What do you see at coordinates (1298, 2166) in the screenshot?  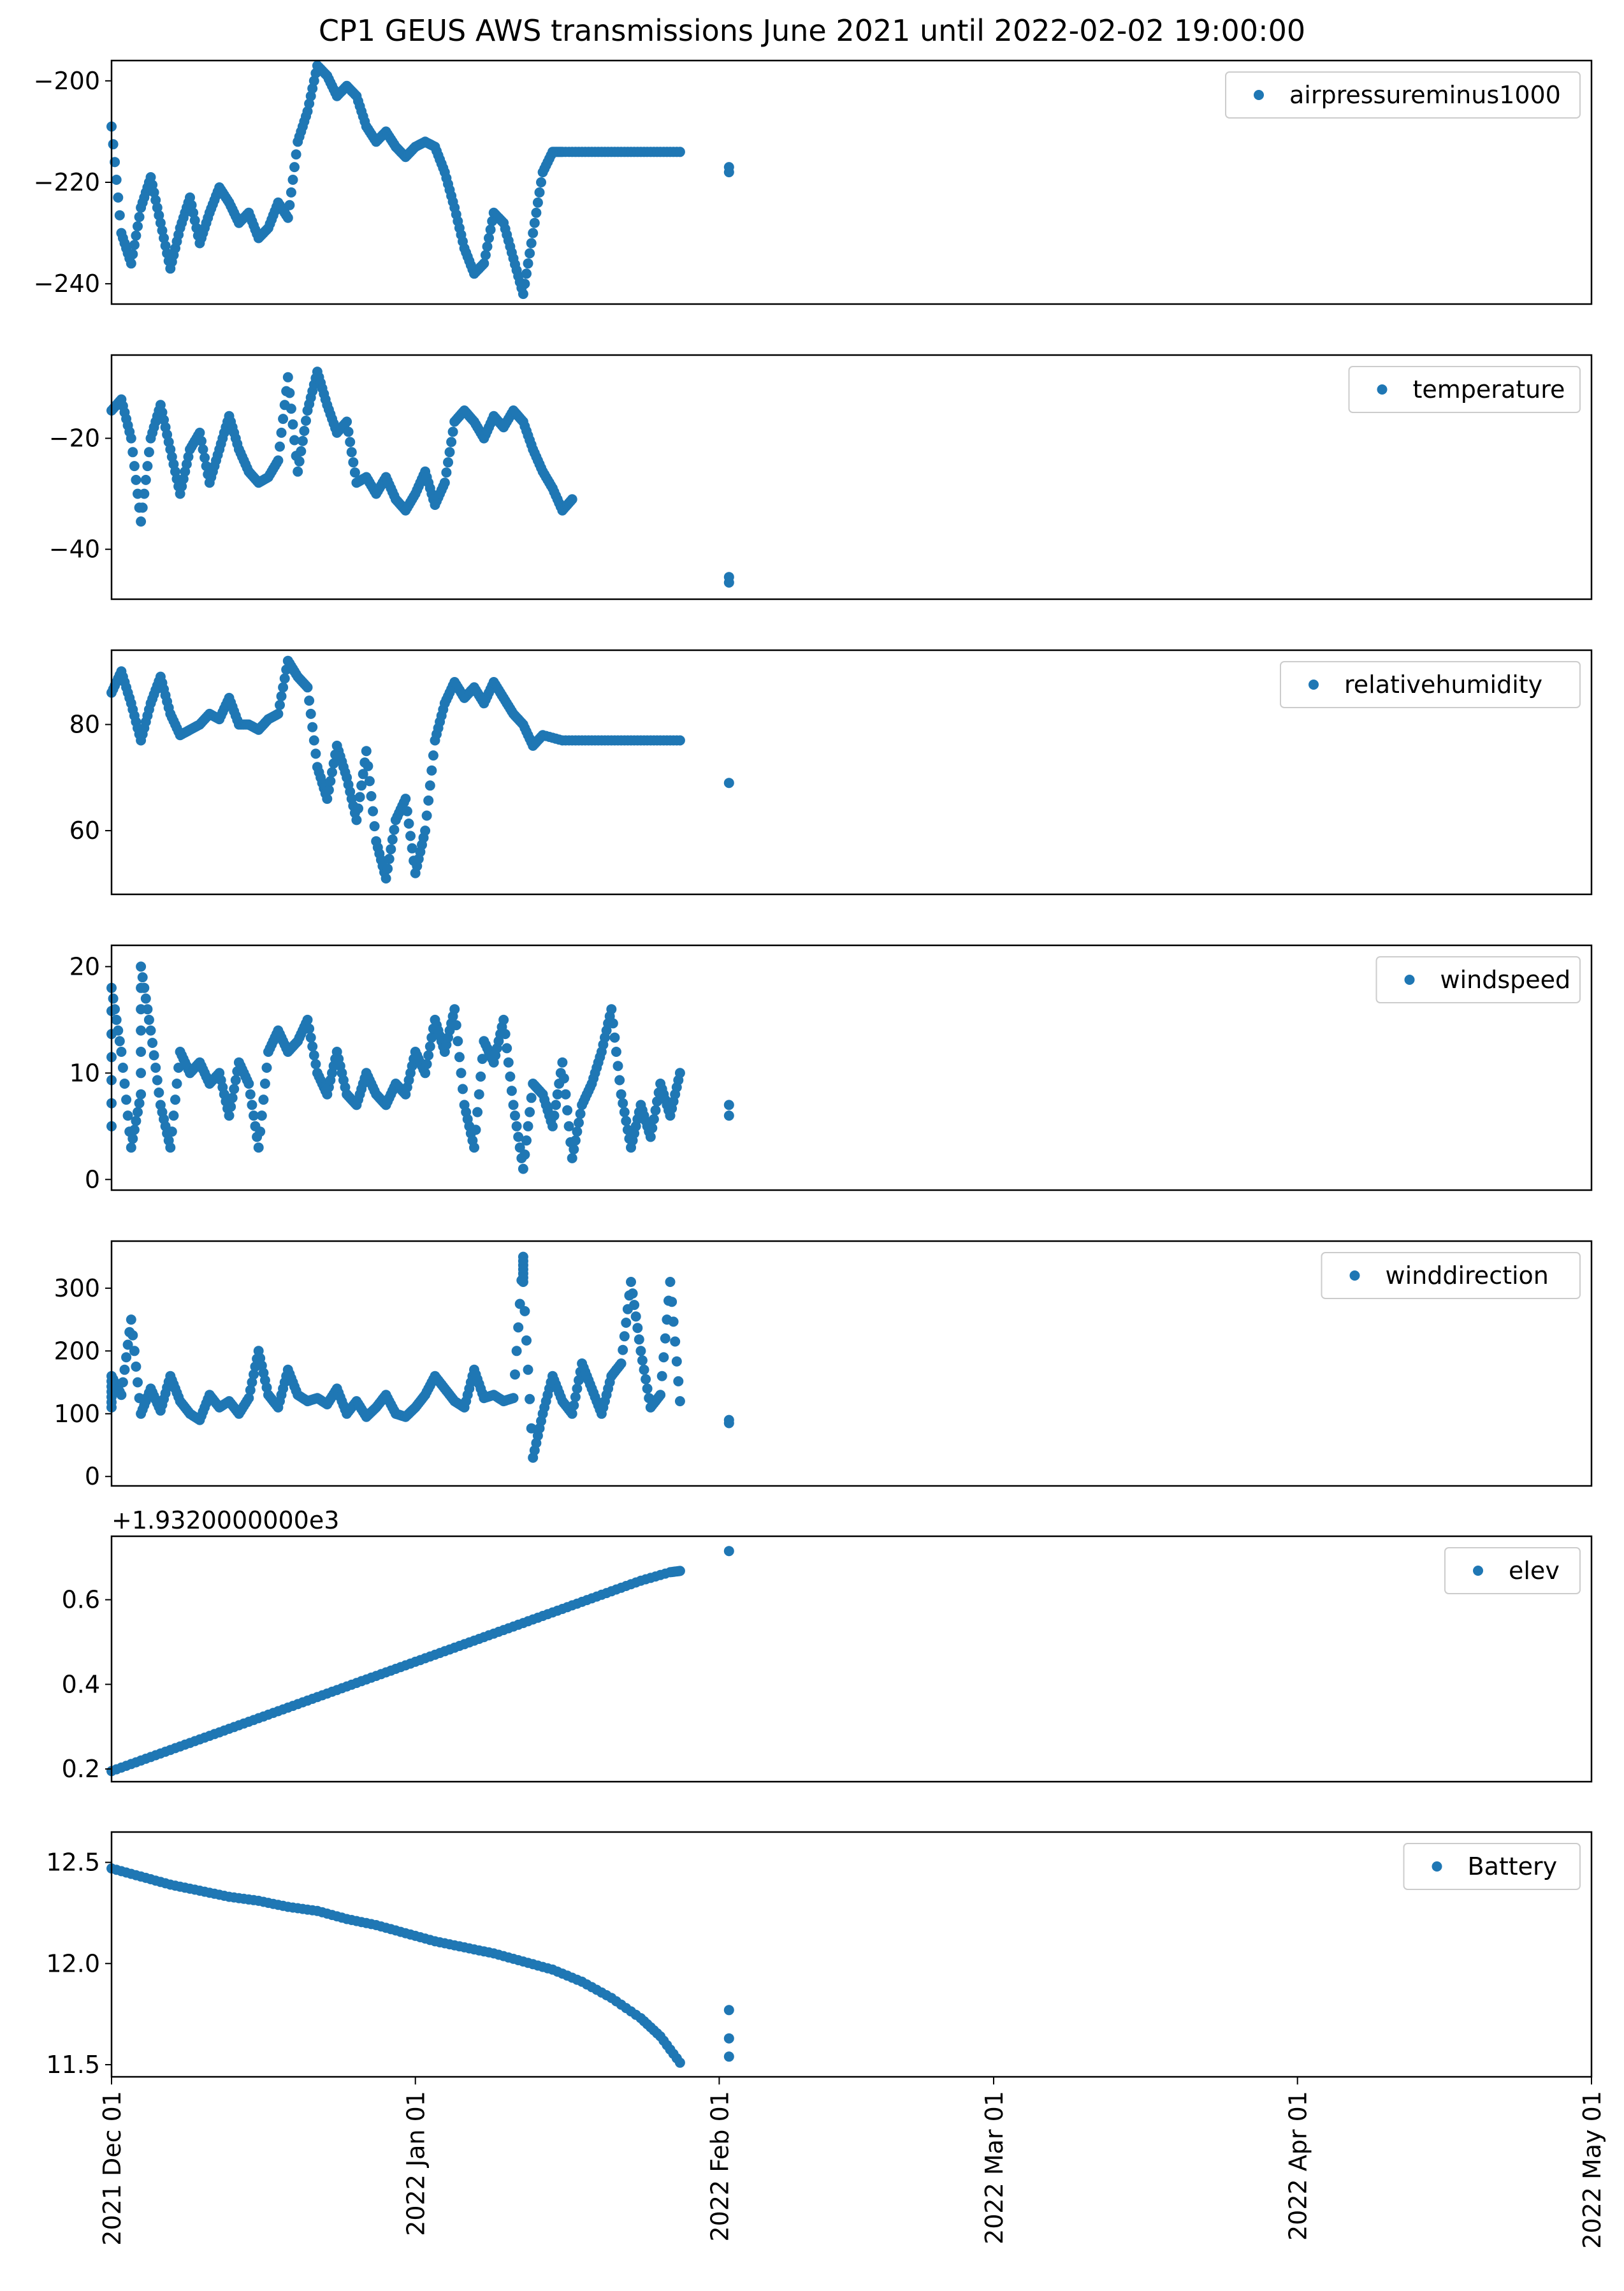 I see `x-tick-label: 2022 Apr 01` at bounding box center [1298, 2166].